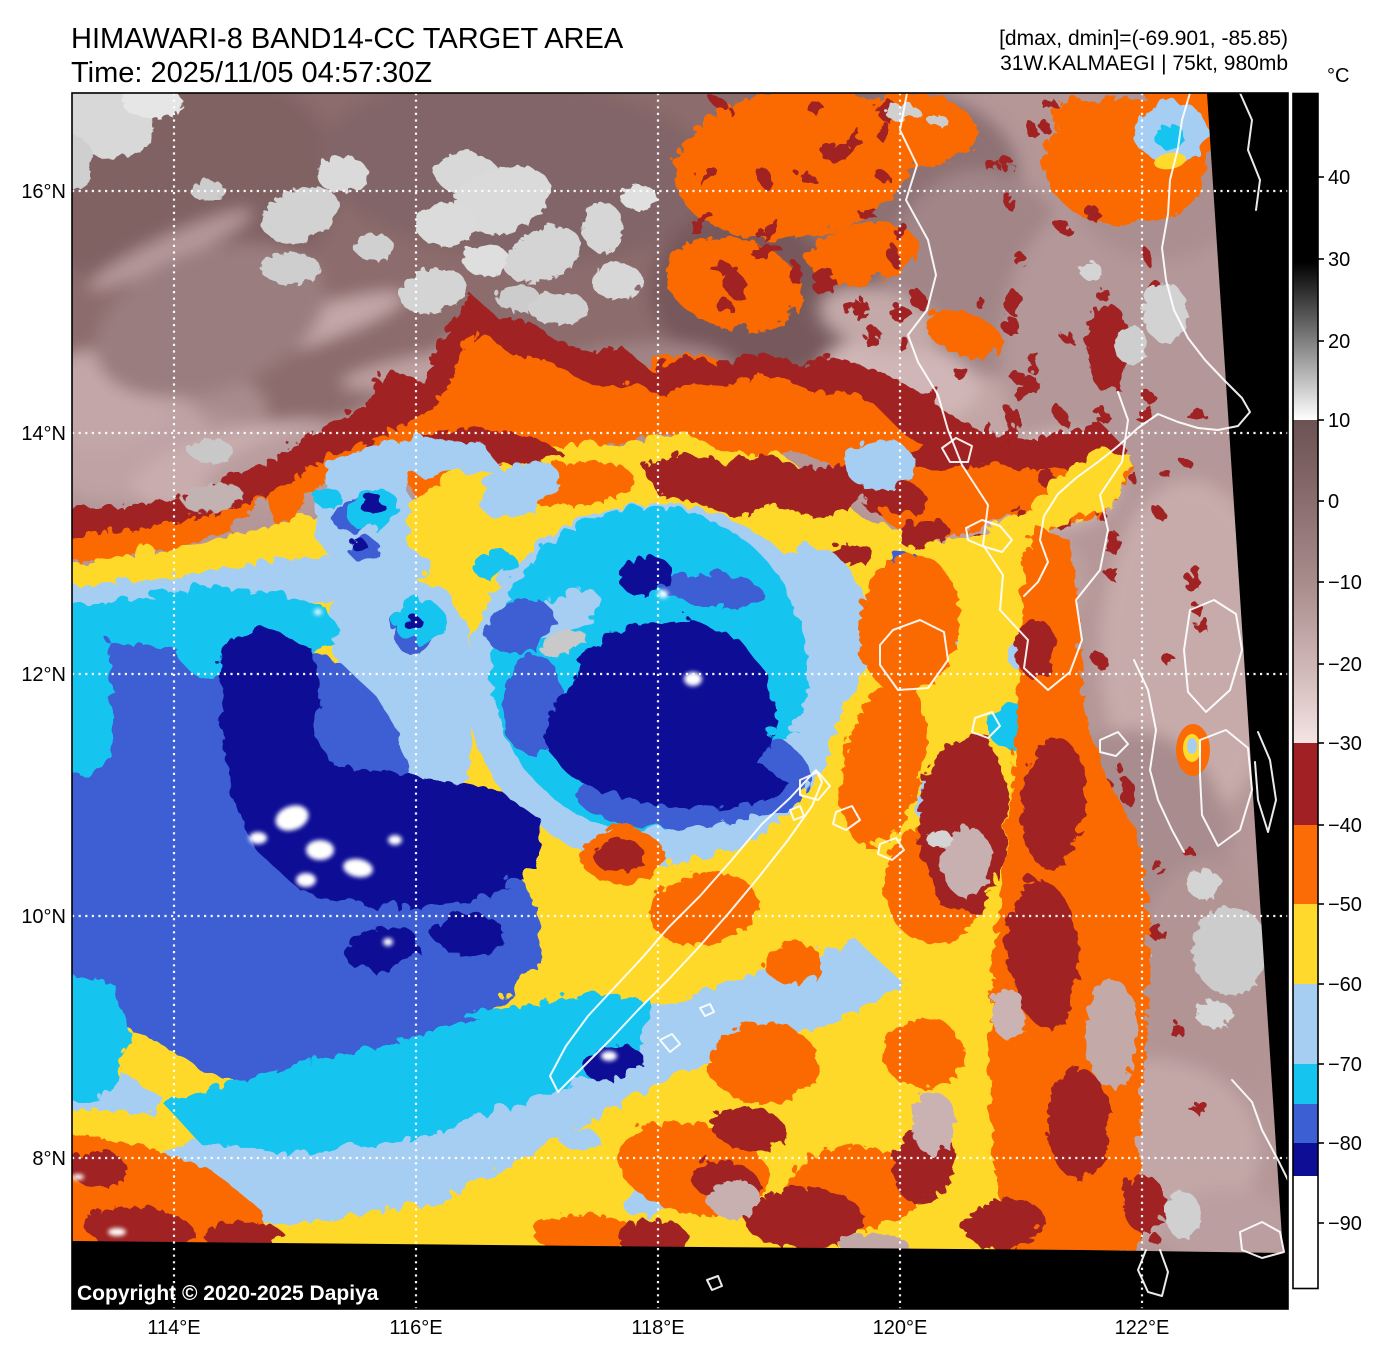 The width and height of the screenshot is (1390, 1359). Describe the element at coordinates (1339, 342) in the screenshot. I see `svg-text: 20` at that location.